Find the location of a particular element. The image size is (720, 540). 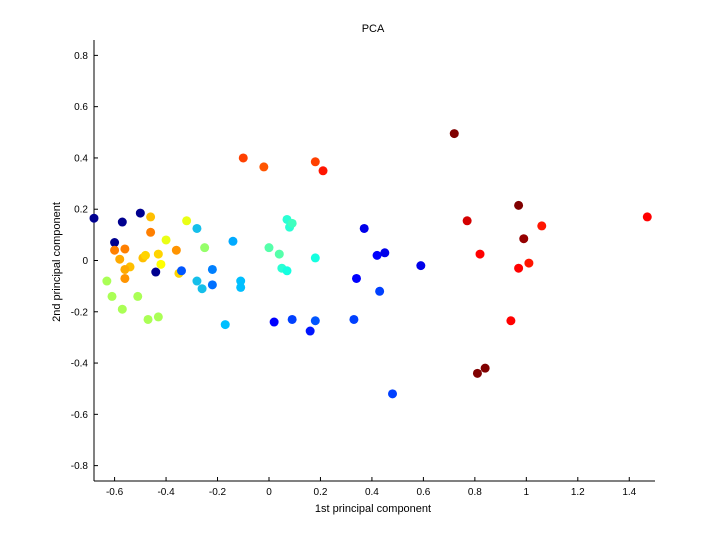

y-tick-label: -0.4 is located at coordinates (80, 364).